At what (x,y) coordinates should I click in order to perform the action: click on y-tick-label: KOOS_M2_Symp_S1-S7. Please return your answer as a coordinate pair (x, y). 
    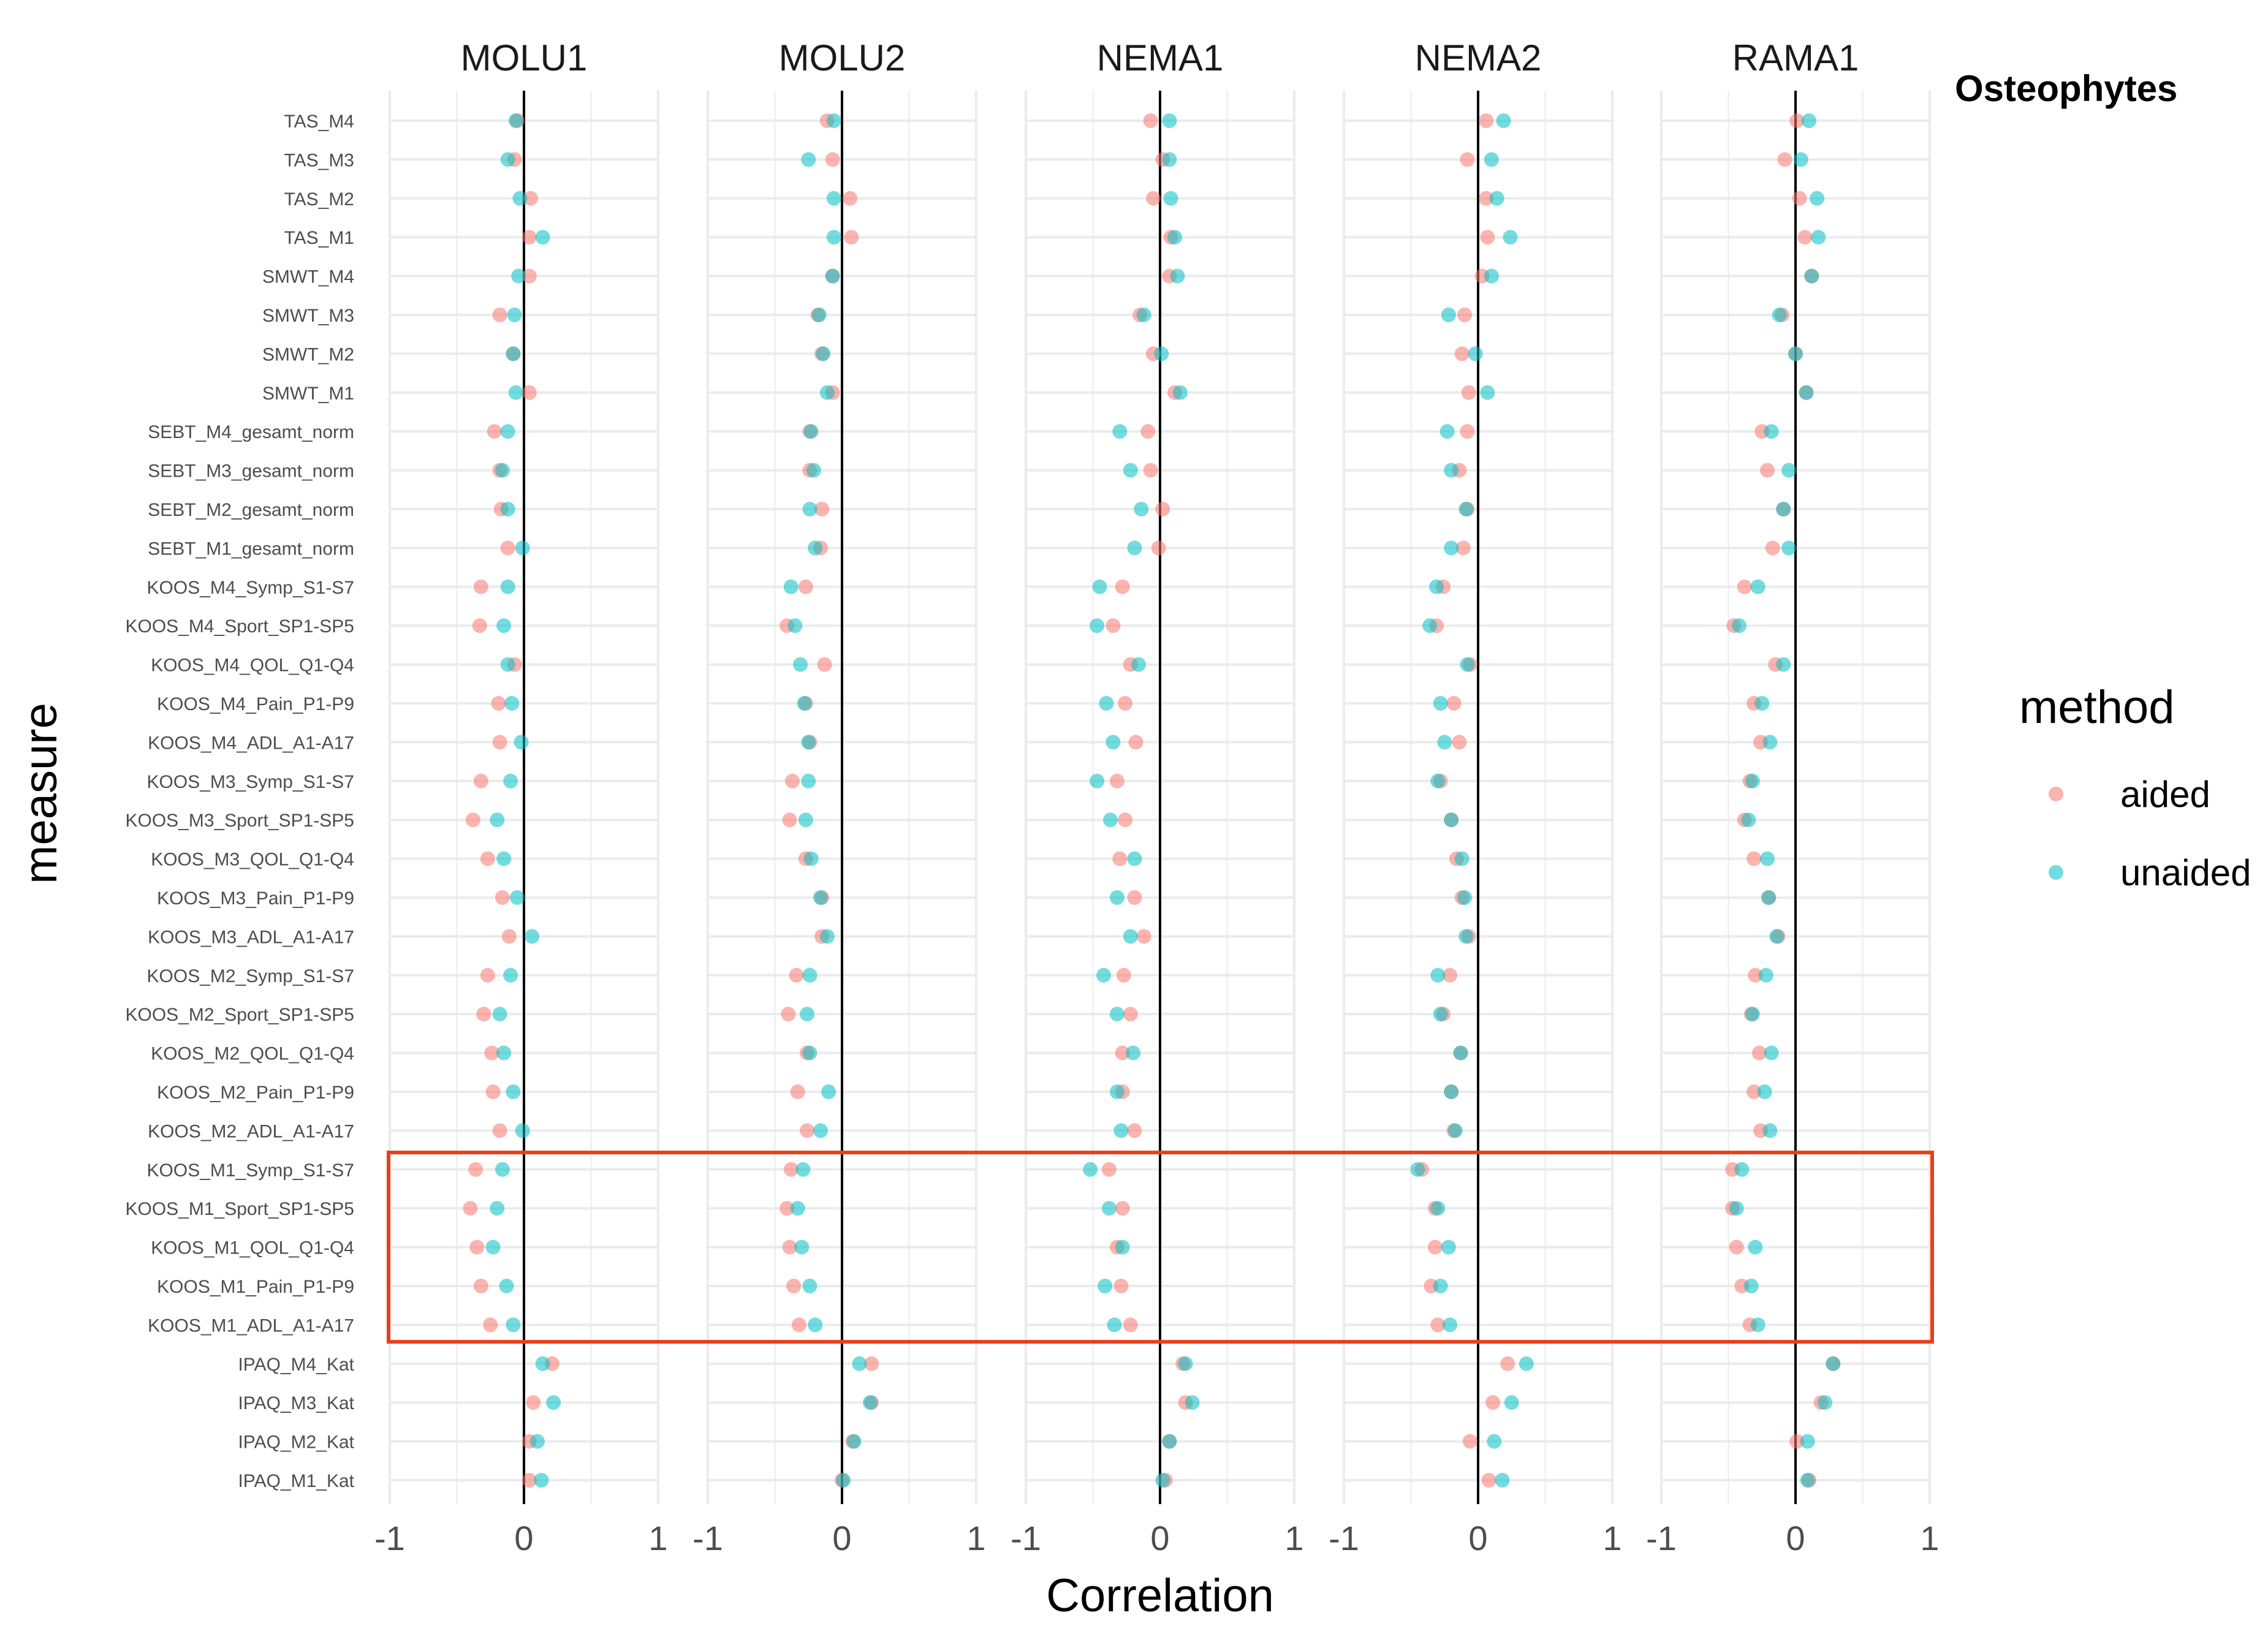
    Looking at the image, I should click on (250, 976).